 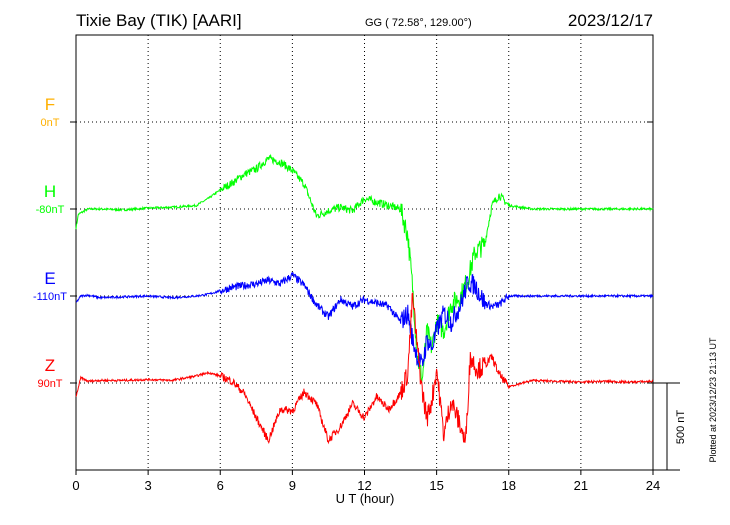 I want to click on x-tick-label: 6, so click(x=220, y=485).